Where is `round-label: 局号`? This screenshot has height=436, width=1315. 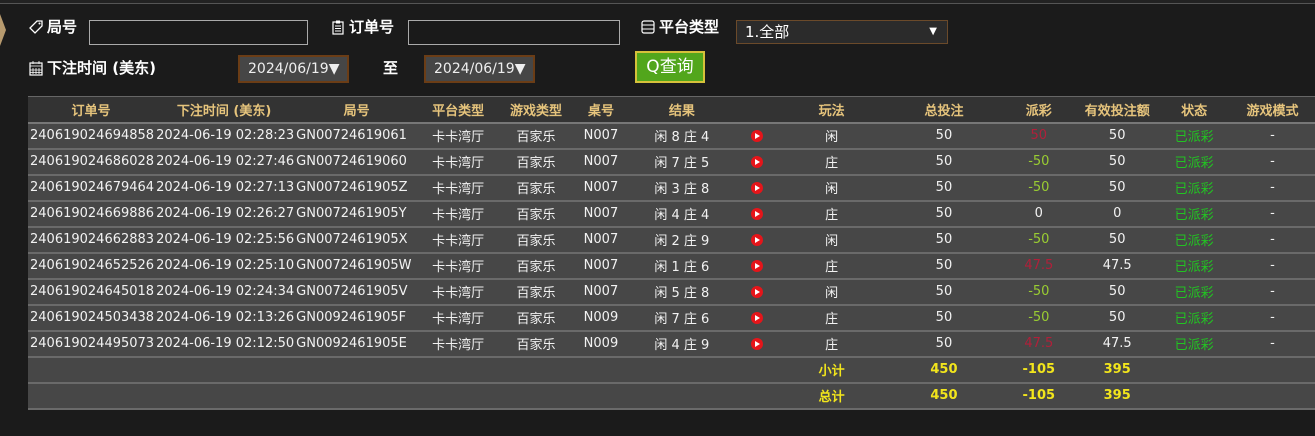 round-label: 局号 is located at coordinates (52, 26).